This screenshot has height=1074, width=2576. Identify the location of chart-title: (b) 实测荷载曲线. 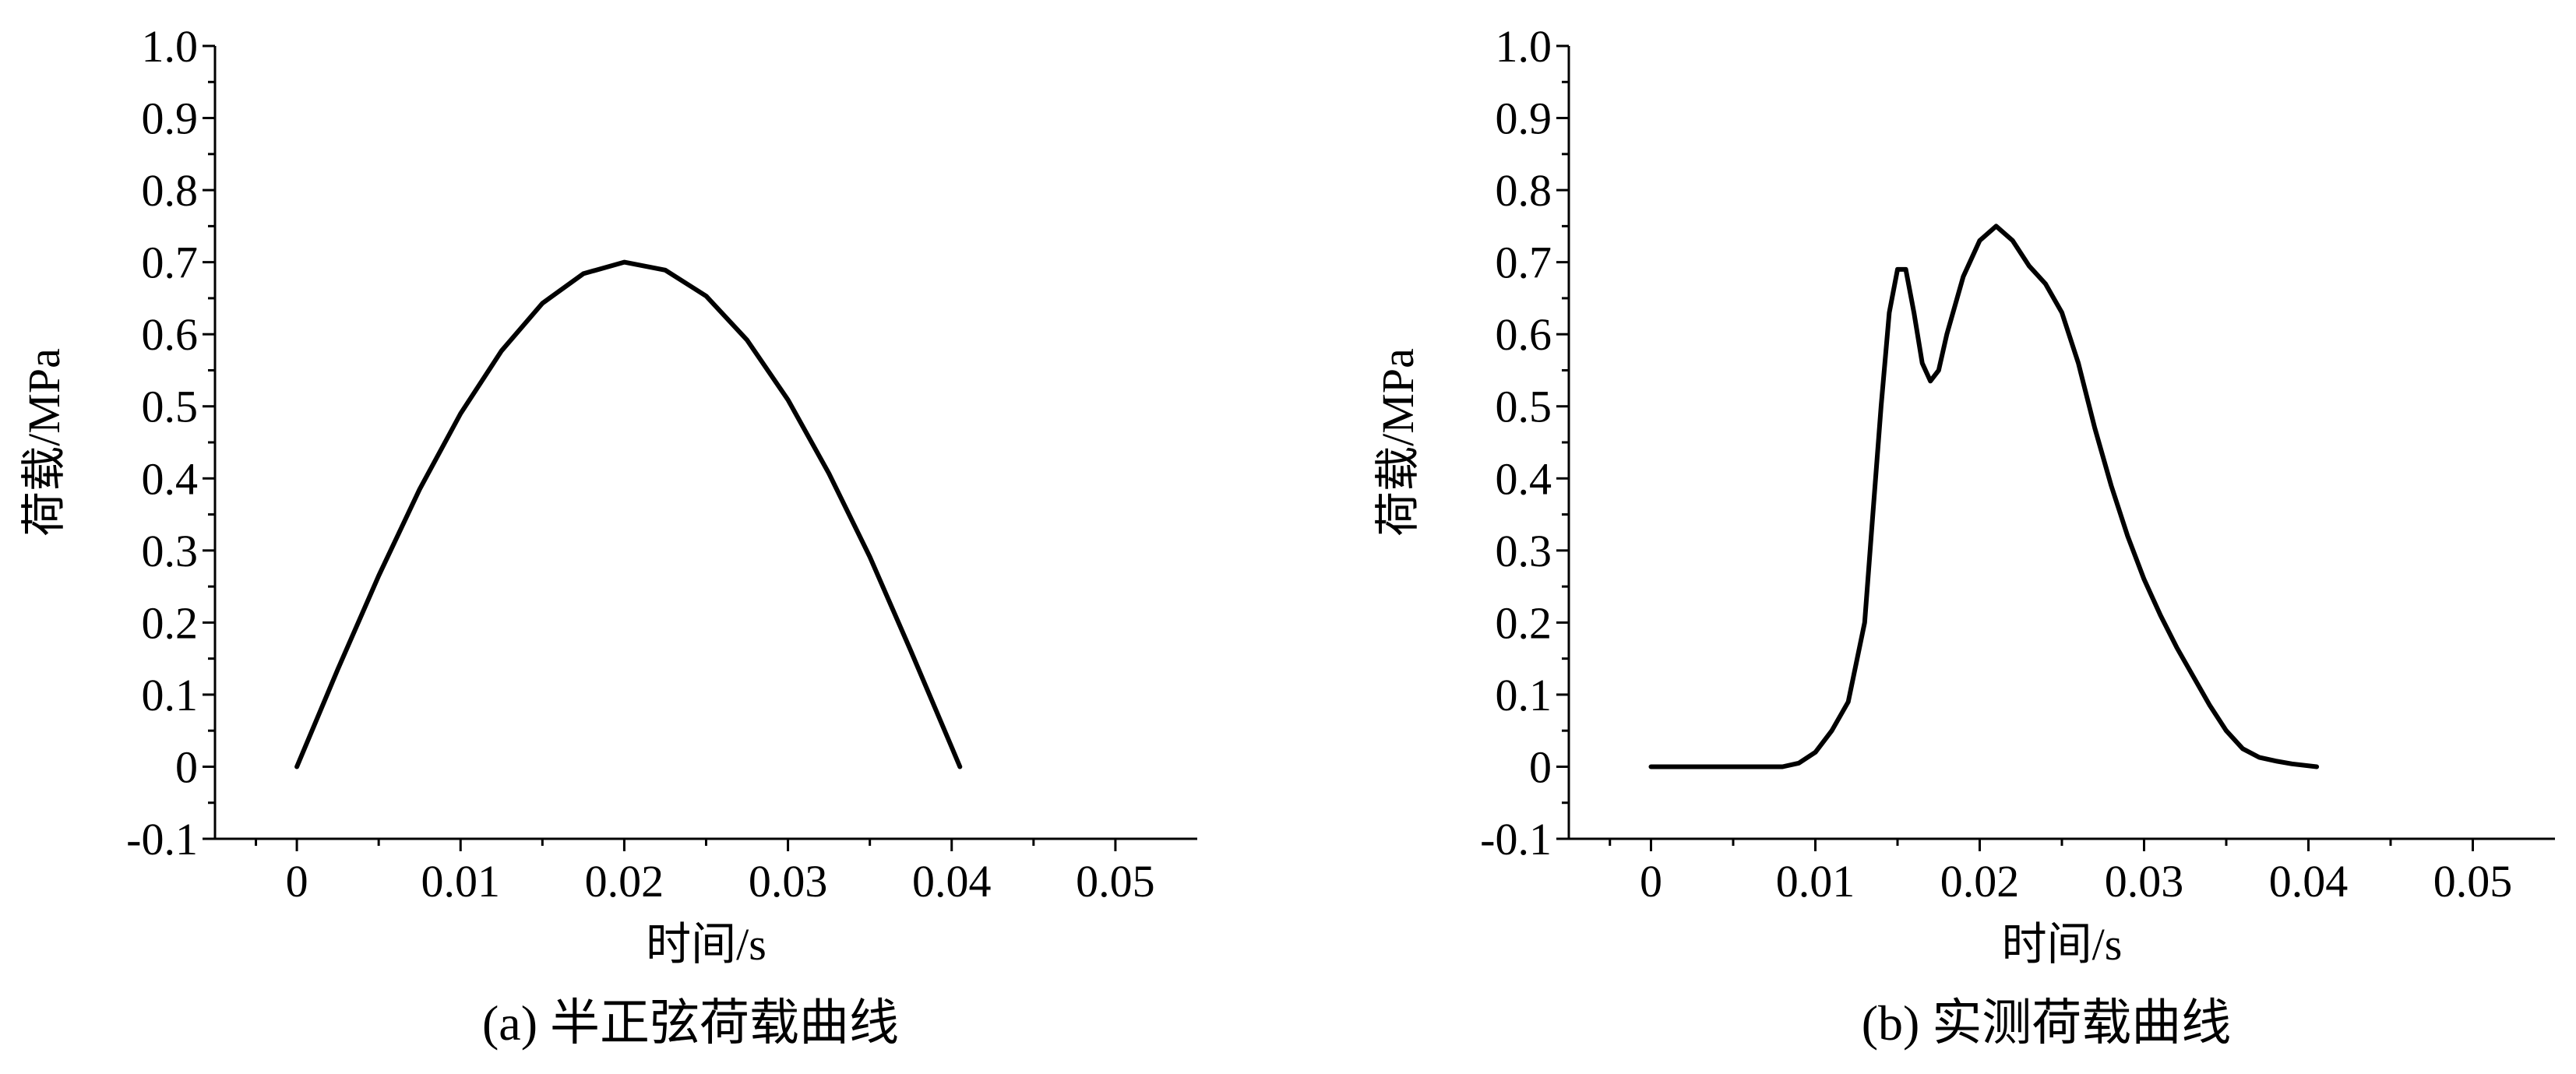
(2047, 1023).